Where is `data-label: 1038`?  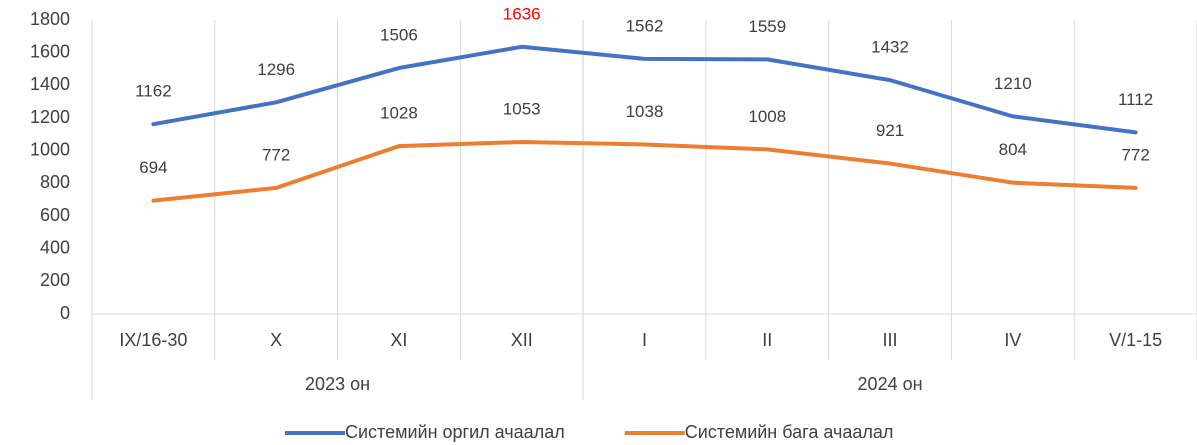
data-label: 1038 is located at coordinates (645, 111).